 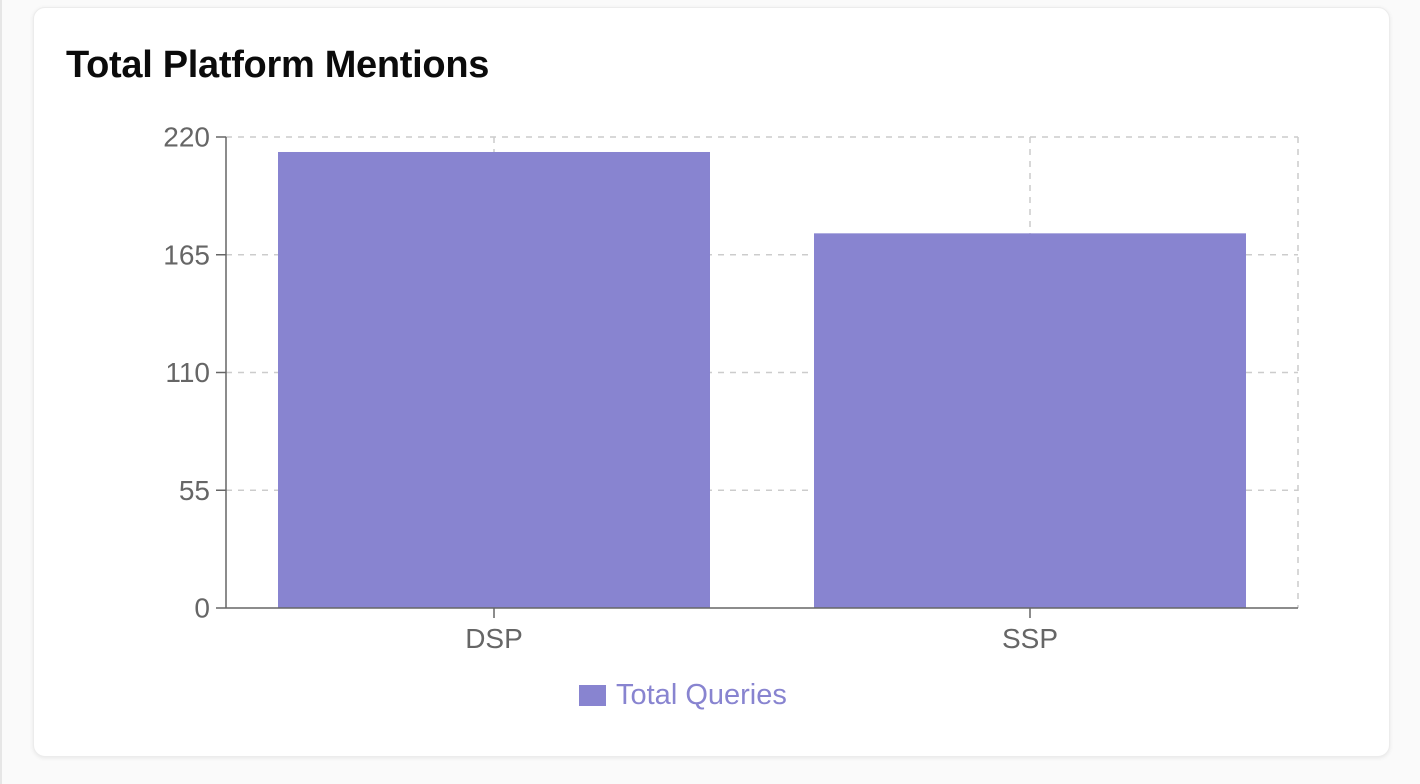 I want to click on y-tick-label: 220, so click(x=186, y=137).